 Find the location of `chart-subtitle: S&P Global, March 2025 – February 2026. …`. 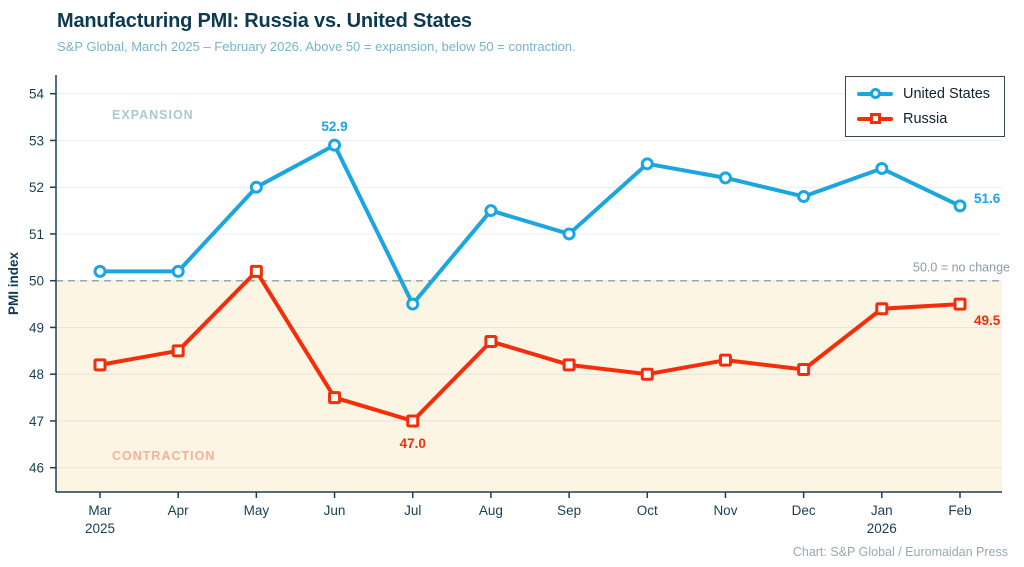

chart-subtitle: S&P Global, March 2025 – February 2026. … is located at coordinates (316, 46).